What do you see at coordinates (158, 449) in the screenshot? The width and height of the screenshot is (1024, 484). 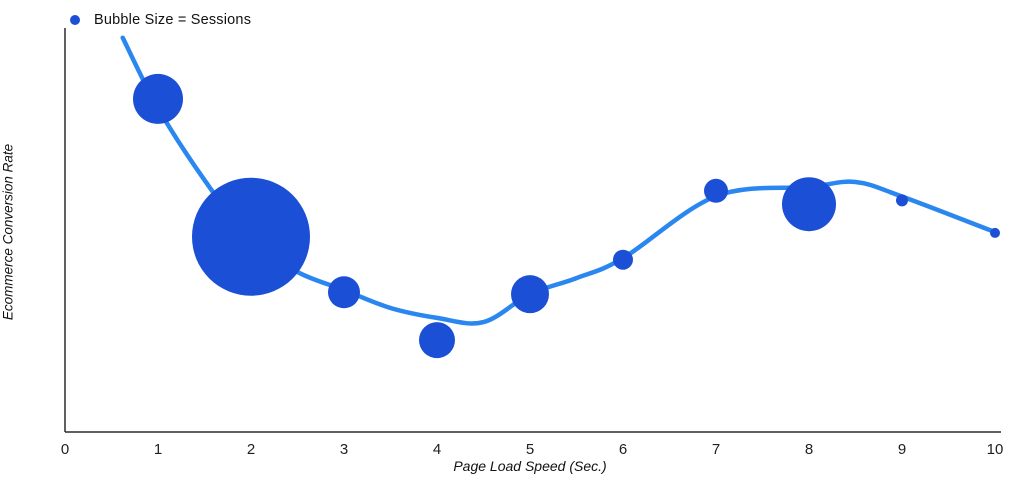 I see `x-tick-label: 1` at bounding box center [158, 449].